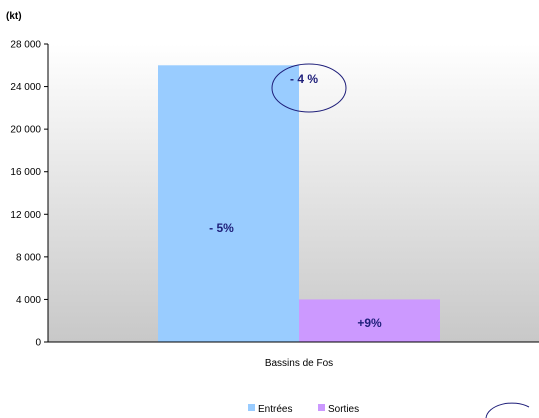 The height and width of the screenshot is (418, 539). What do you see at coordinates (275, 409) in the screenshot?
I see `legend-label: Entrées` at bounding box center [275, 409].